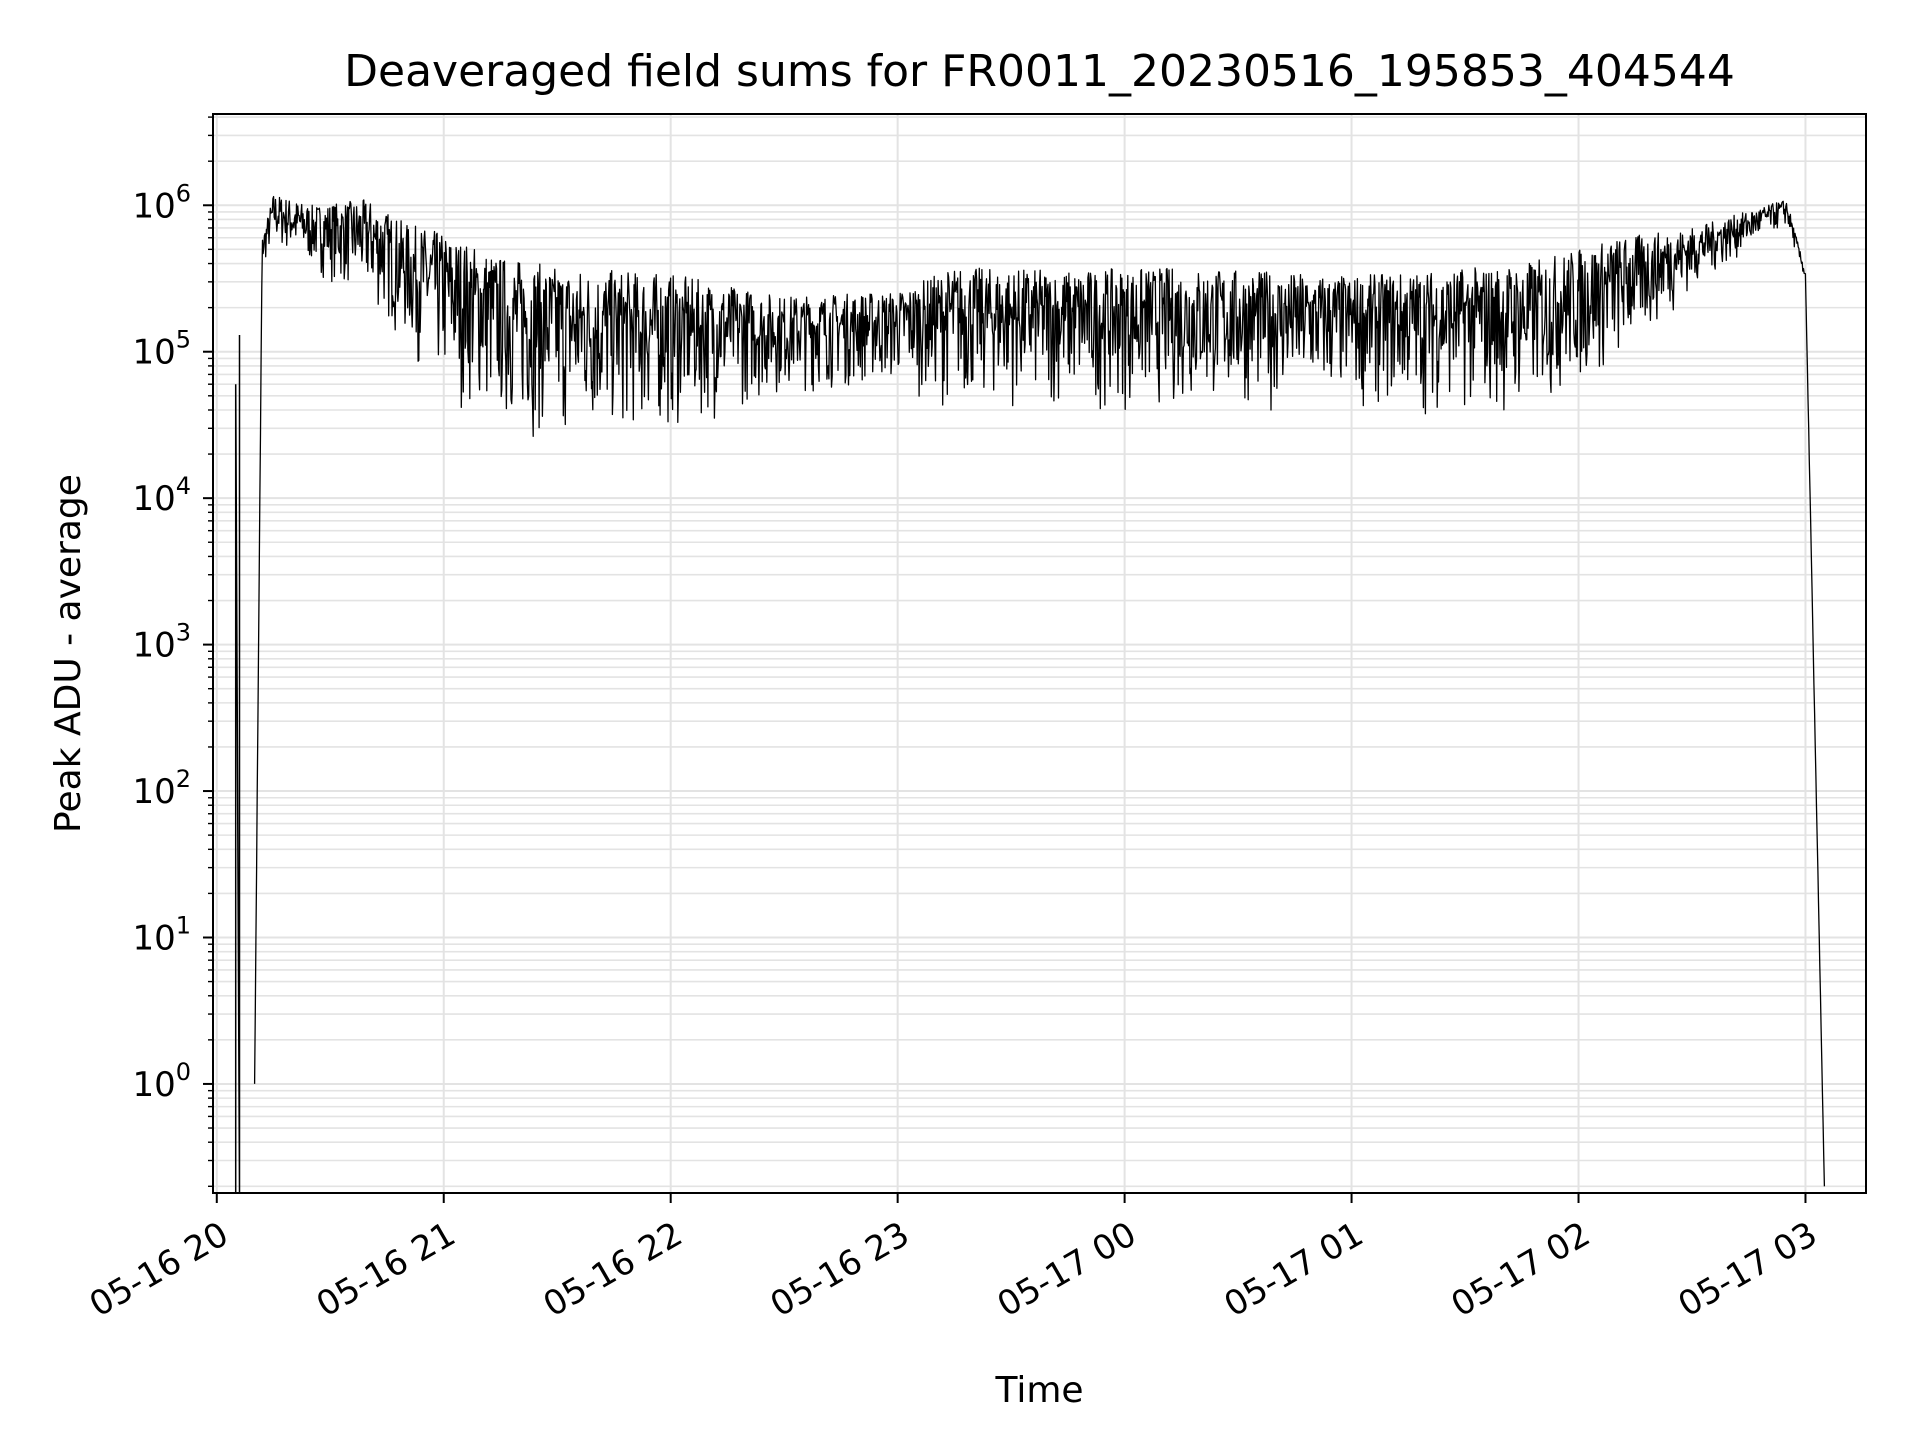 Image resolution: width=1920 pixels, height=1440 pixels. I want to click on series-start-spike, so click(237, 764).